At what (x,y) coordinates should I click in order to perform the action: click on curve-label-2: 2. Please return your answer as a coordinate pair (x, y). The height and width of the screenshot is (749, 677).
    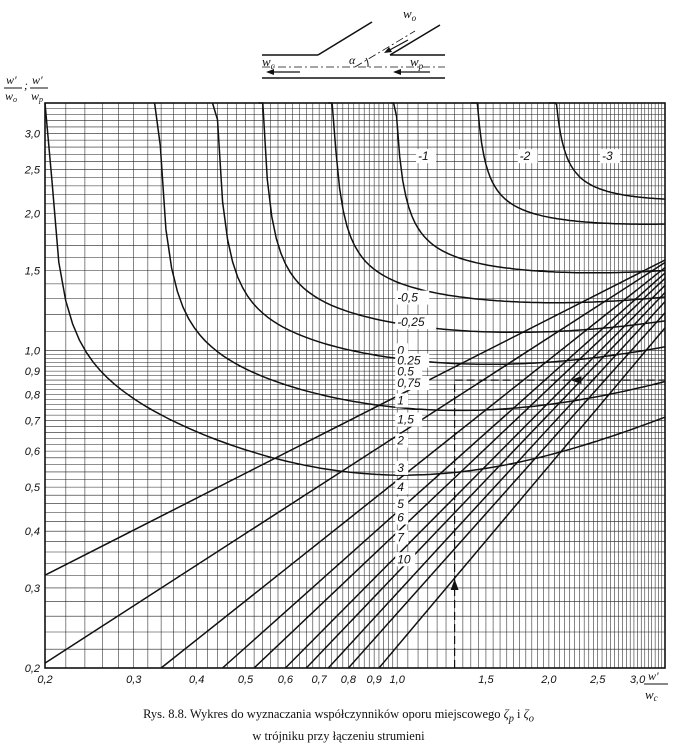
    Looking at the image, I should click on (400, 441).